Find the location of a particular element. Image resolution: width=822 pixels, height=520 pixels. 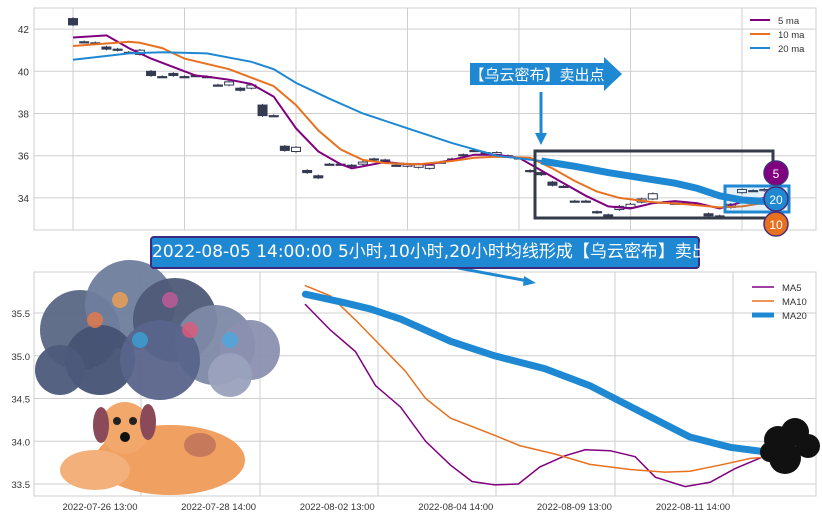

dog-nose is located at coordinates (125, 437).